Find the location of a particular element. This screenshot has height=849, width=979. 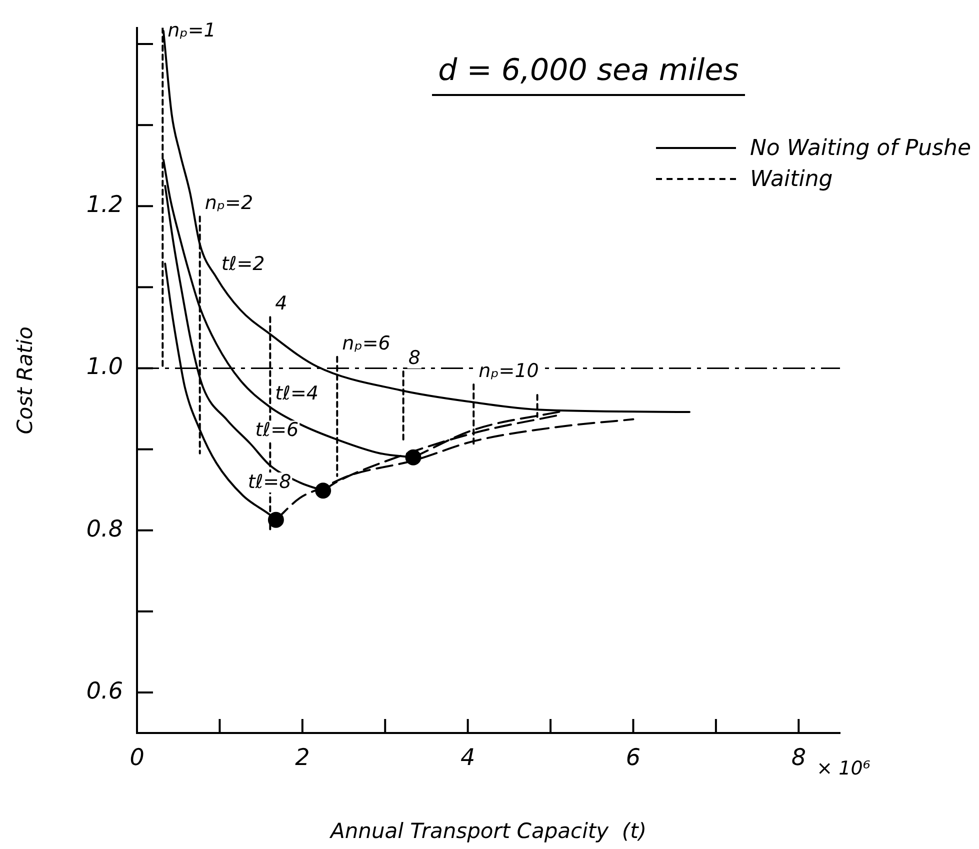

y-axis-title: Cost Ratio is located at coordinates (25, 380).